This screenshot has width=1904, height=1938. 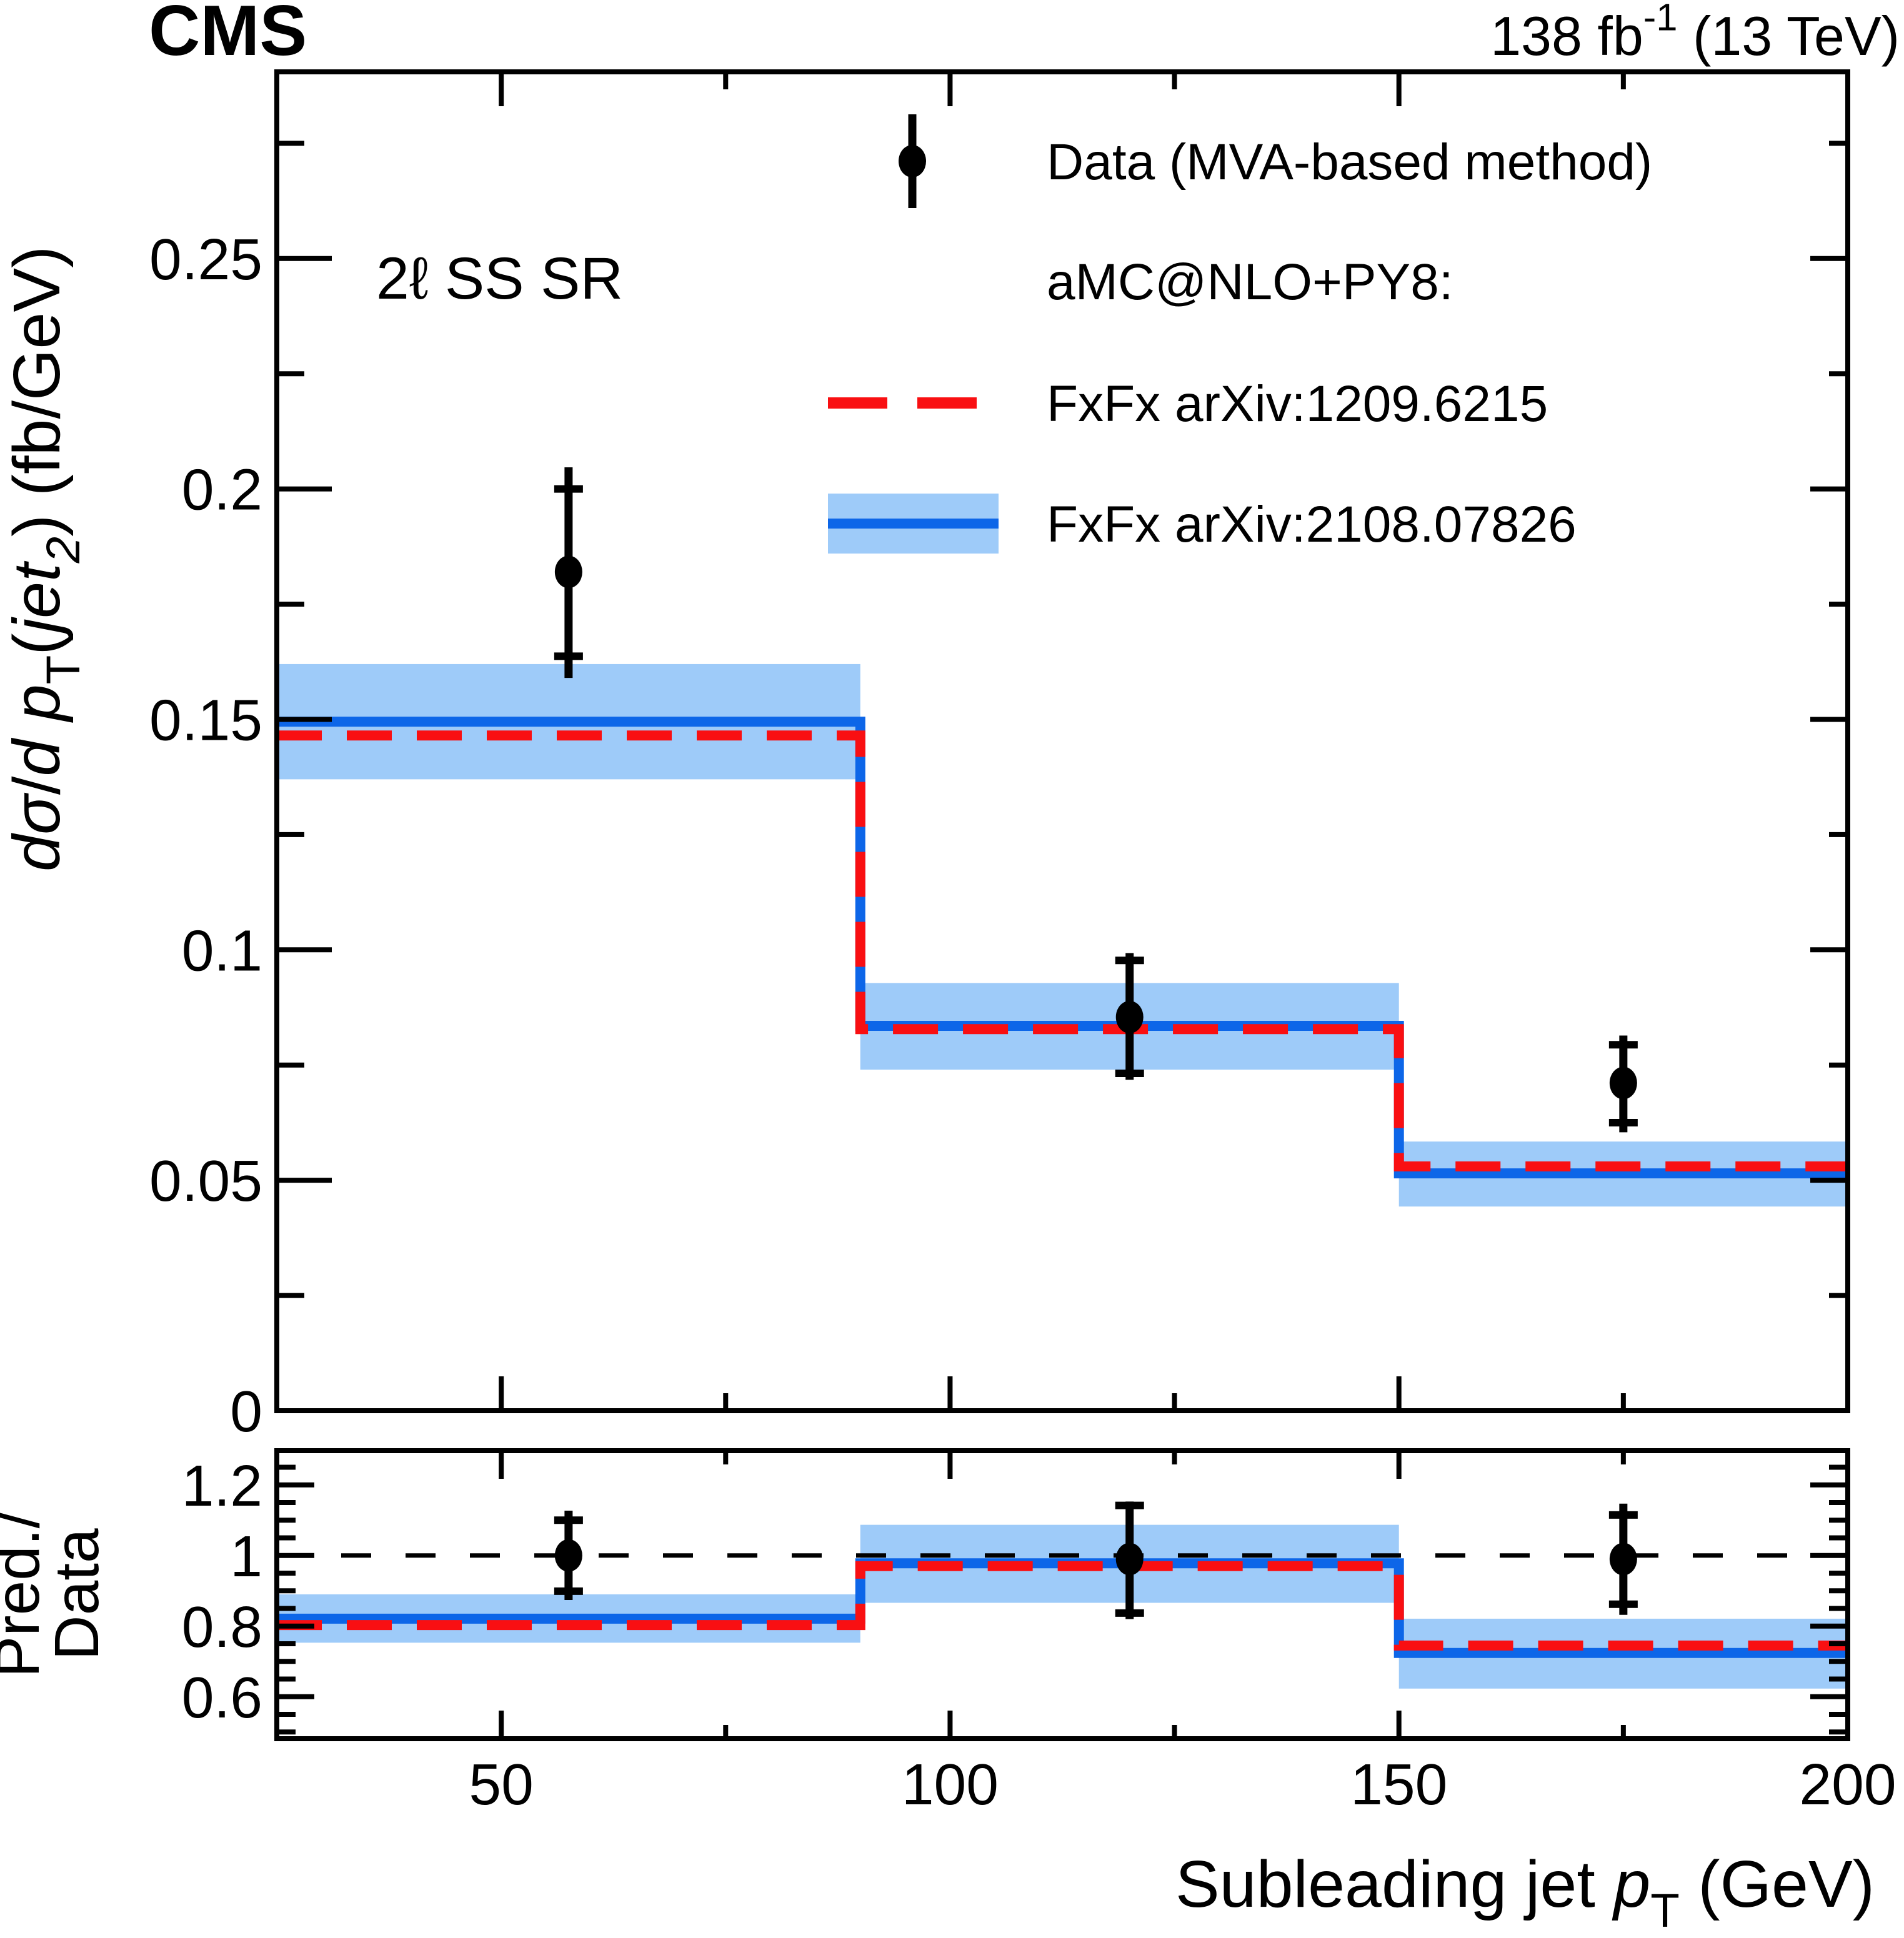 I want to click on x-tick-label-200: 200, so click(x=1847, y=1784).